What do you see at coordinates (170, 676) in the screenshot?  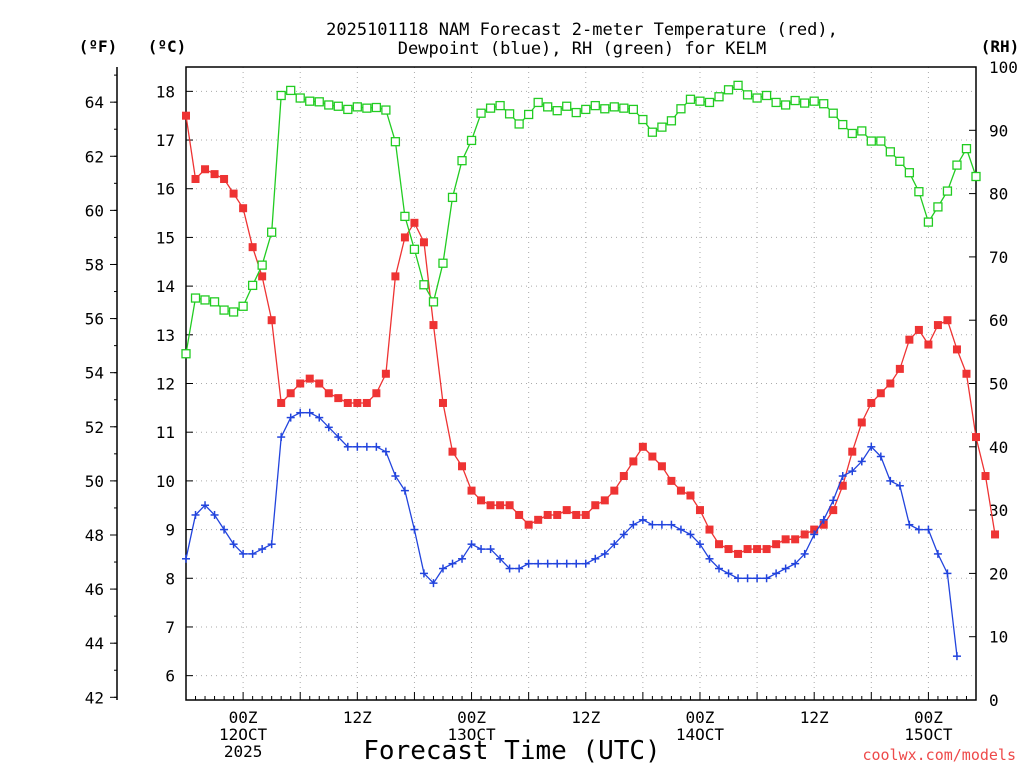 I see `celsius-tick-label: 6` at bounding box center [170, 676].